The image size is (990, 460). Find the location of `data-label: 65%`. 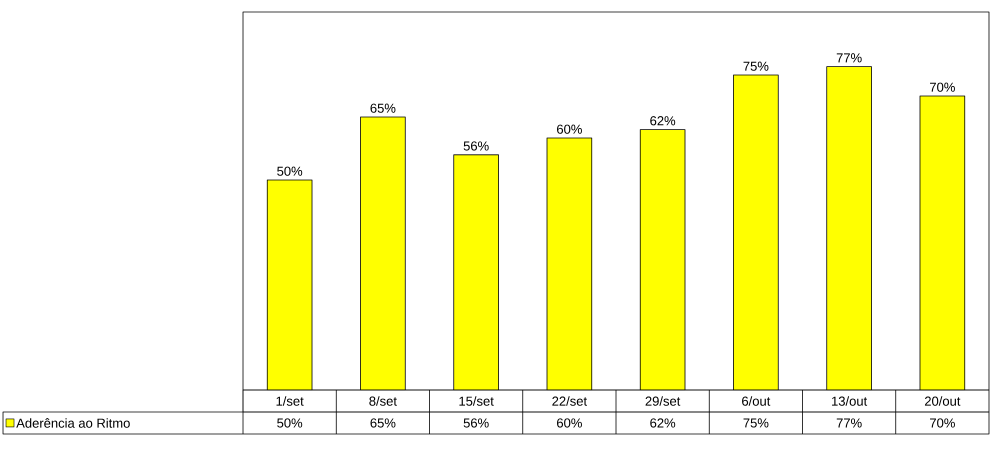

data-label: 65% is located at coordinates (383, 423).